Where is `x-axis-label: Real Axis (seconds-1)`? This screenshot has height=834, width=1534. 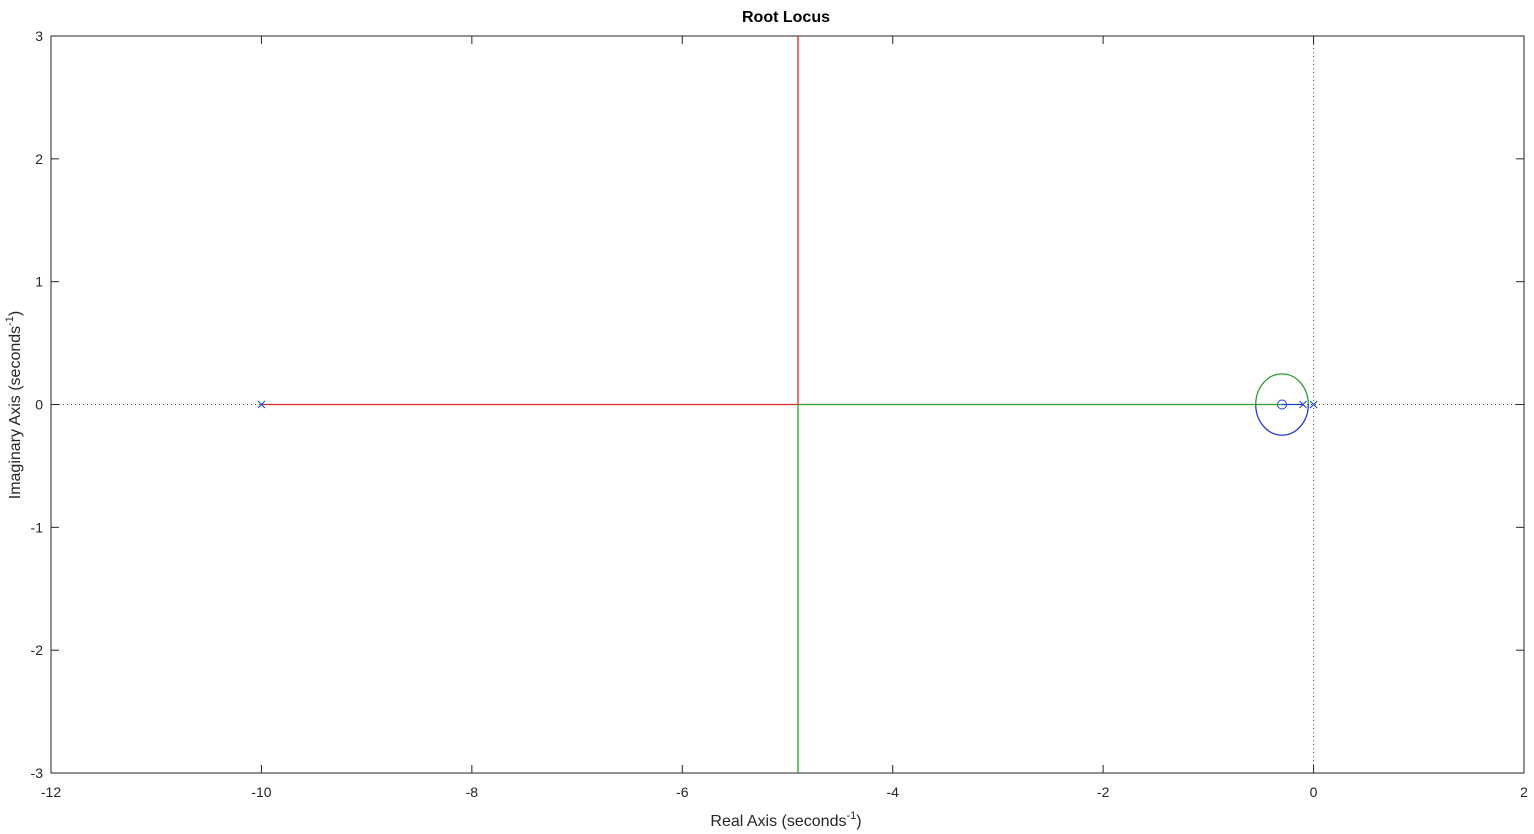
x-axis-label: Real Axis (seconds-1) is located at coordinates (785, 820).